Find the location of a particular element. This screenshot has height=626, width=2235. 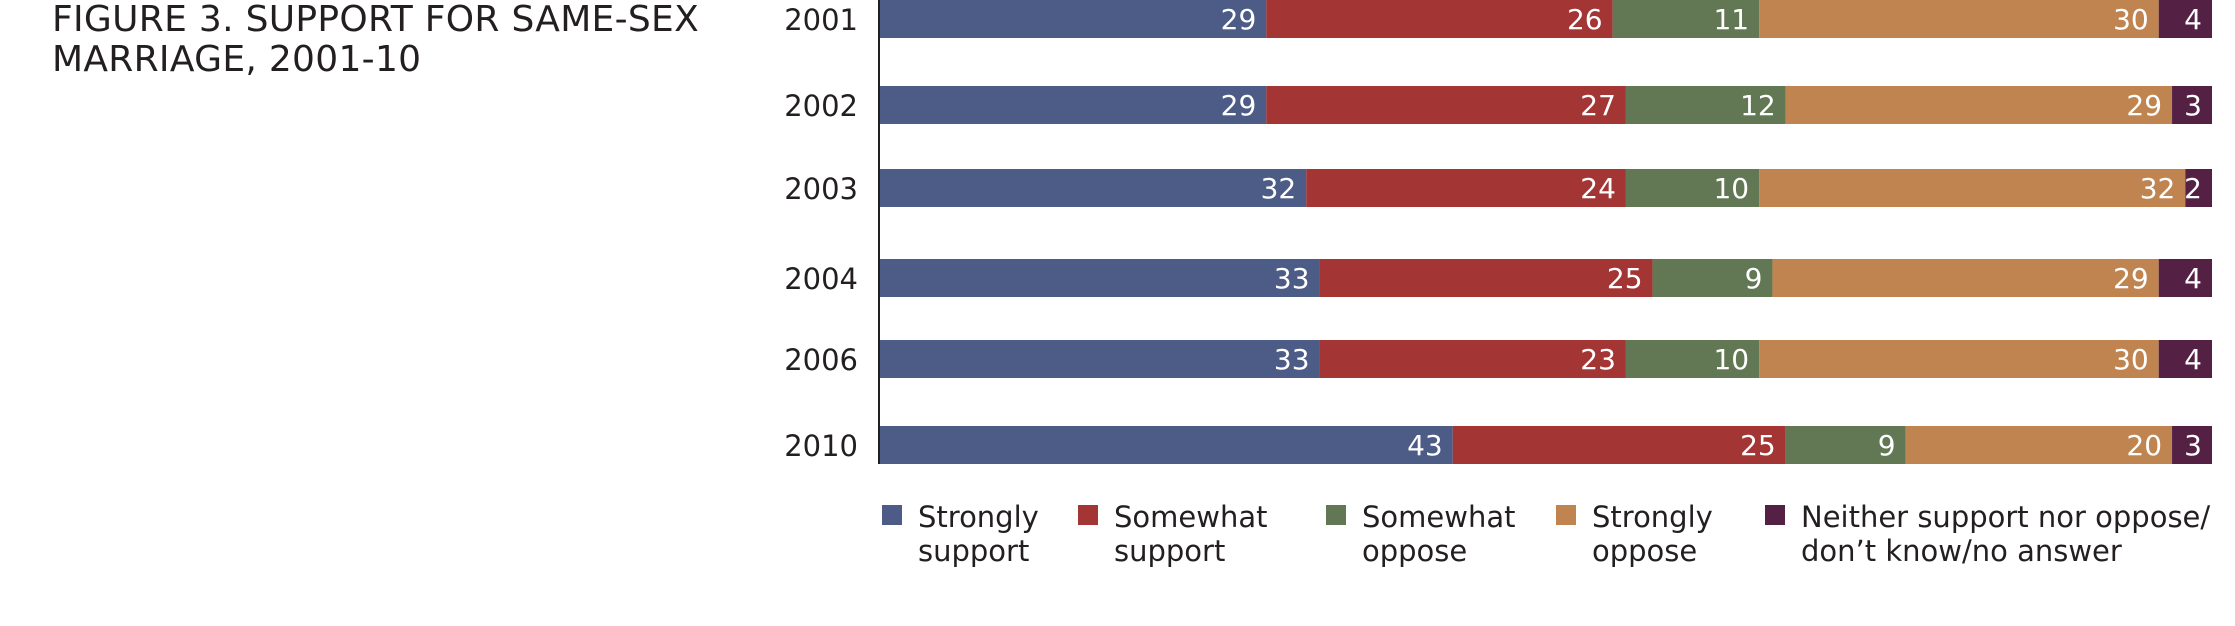

year-label-2003: 2003 is located at coordinates (821, 189).